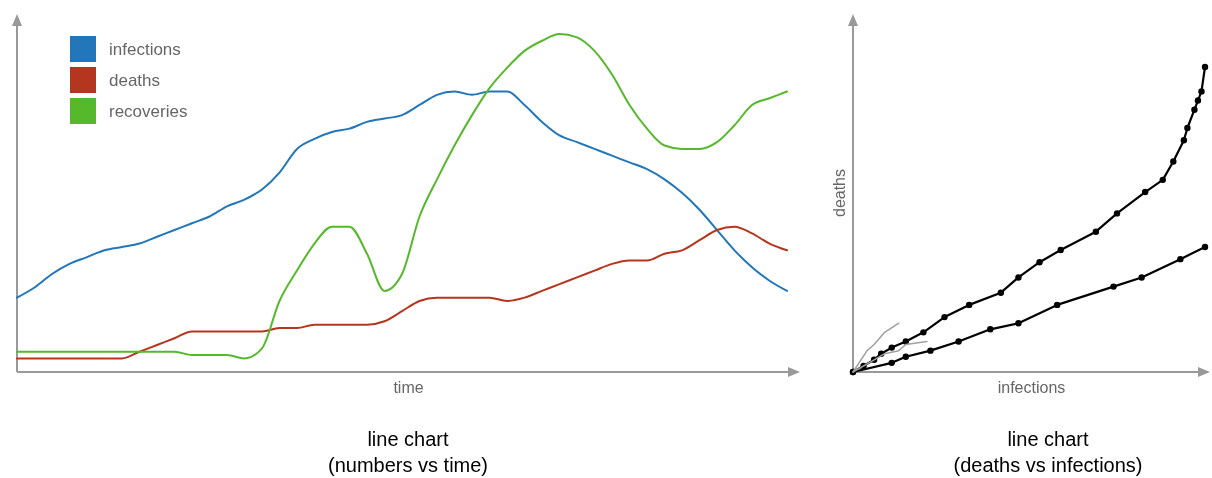 The image size is (1212, 478). I want to click on y-axis-title: deaths, so click(839, 193).